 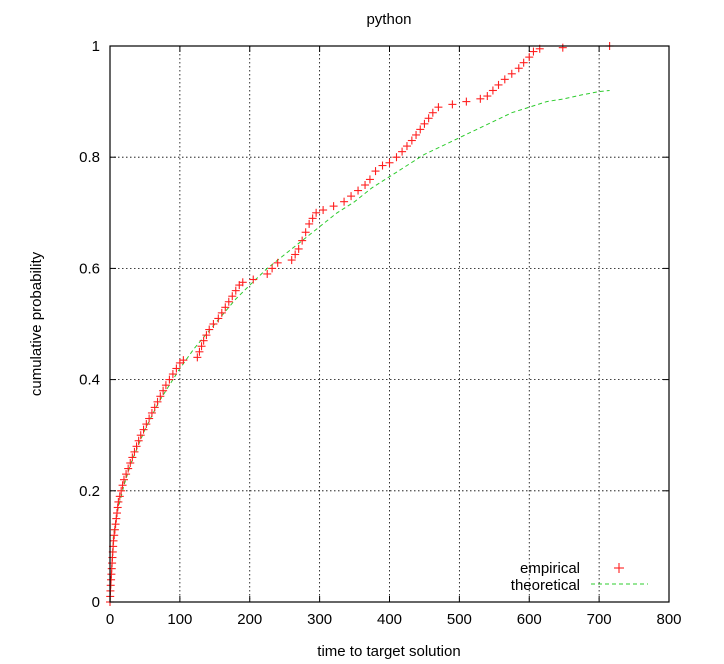 I want to click on legend-marker-empirical, so click(x=619, y=568).